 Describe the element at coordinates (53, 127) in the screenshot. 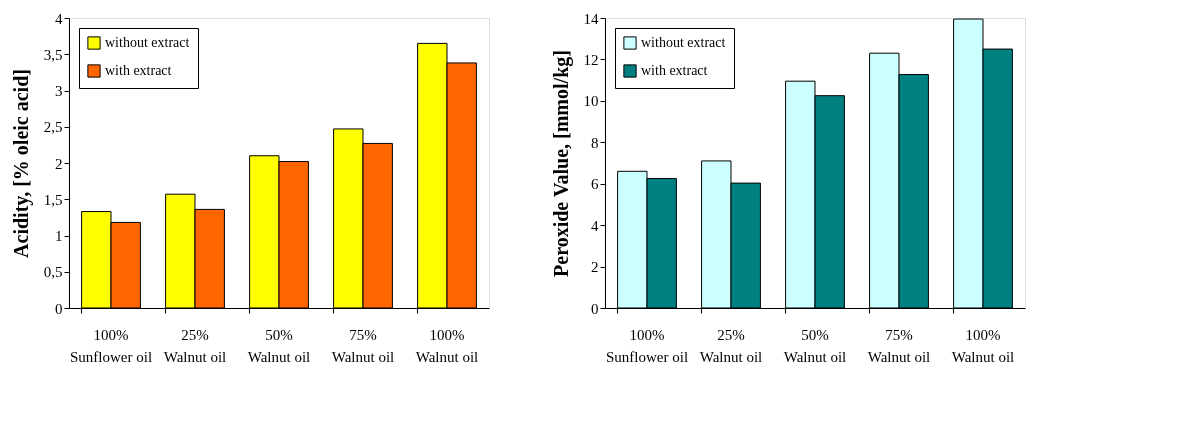

I see `y-tick-label: 2,5` at that location.